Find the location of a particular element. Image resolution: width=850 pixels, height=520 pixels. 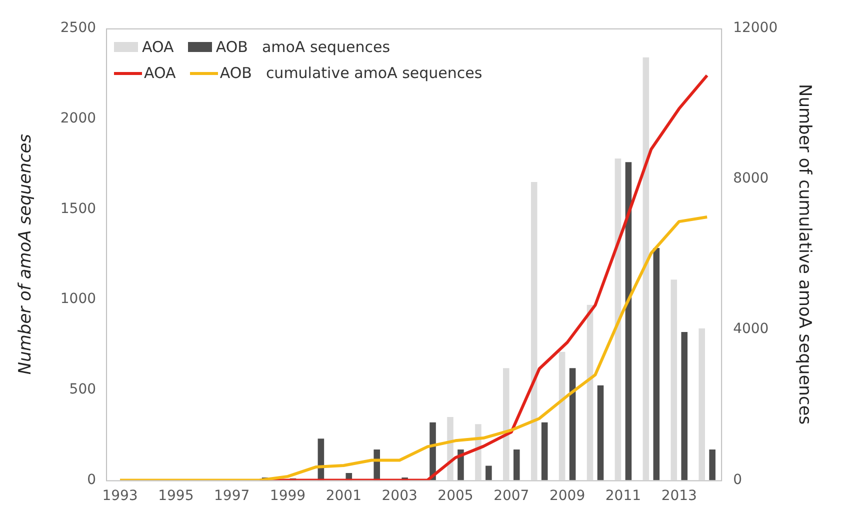

x-tick-label: 2001 is located at coordinates (344, 496).